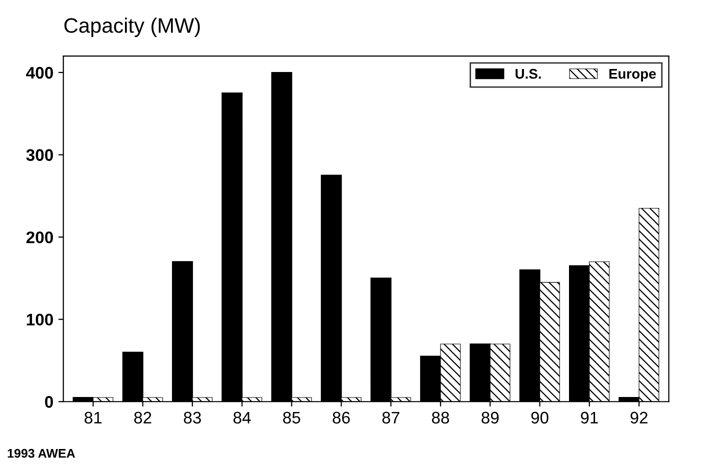 The image size is (704, 467). What do you see at coordinates (632, 75) in the screenshot?
I see `legend-label: Europe` at bounding box center [632, 75].